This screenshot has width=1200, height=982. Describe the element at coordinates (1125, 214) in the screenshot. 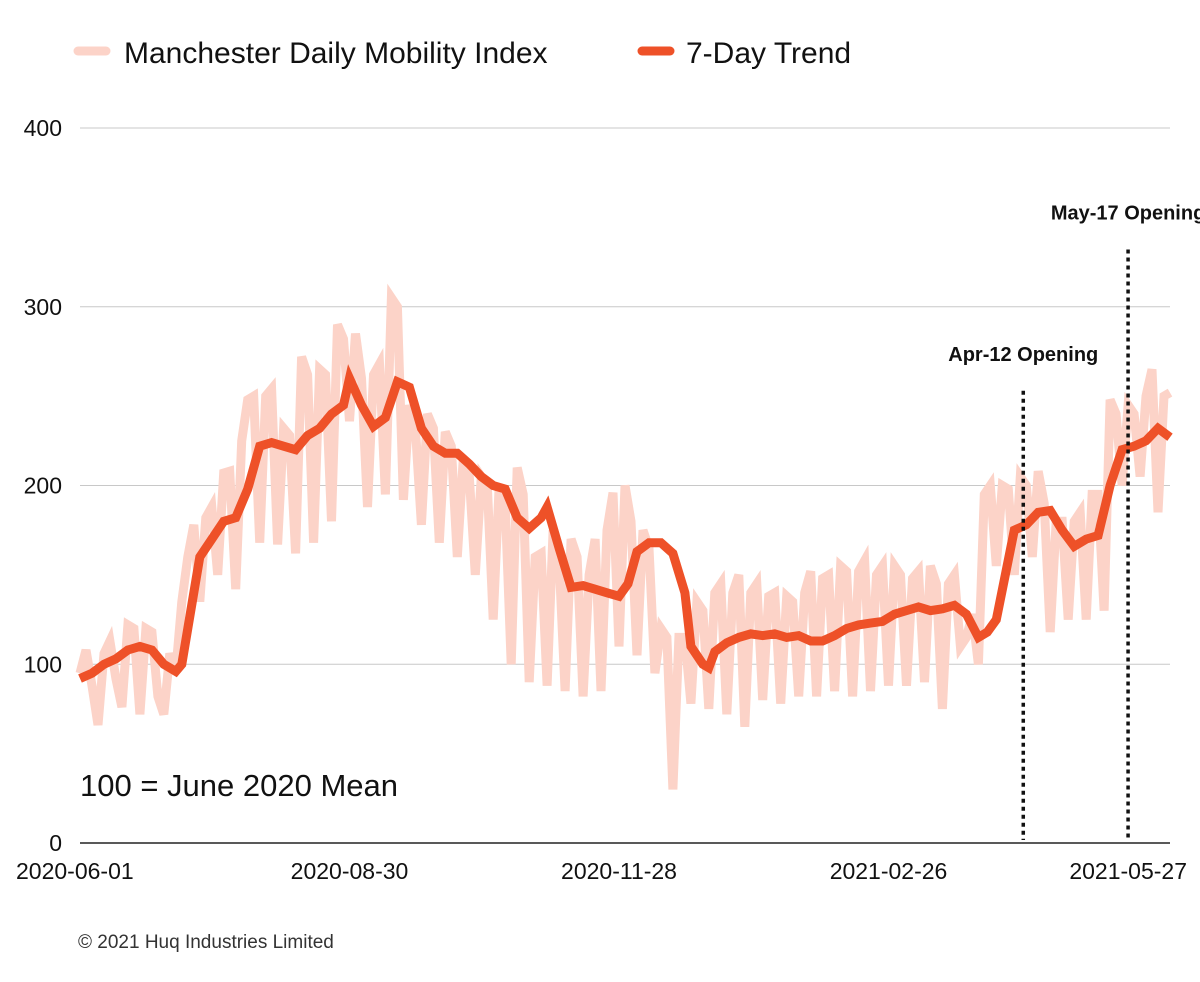

I see `opening-marker-label: May-17 Opening` at that location.